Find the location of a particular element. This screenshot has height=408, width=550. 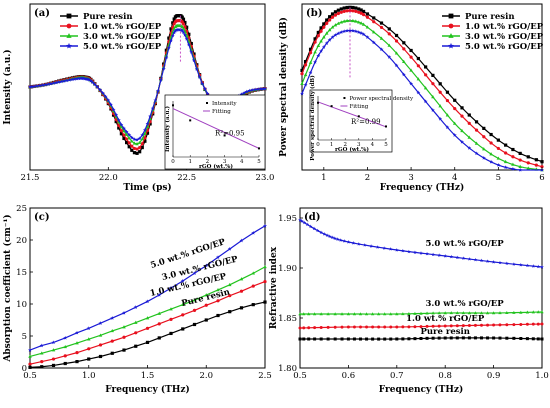

inset-x-tick-label: 0 is located at coordinates (173, 162).